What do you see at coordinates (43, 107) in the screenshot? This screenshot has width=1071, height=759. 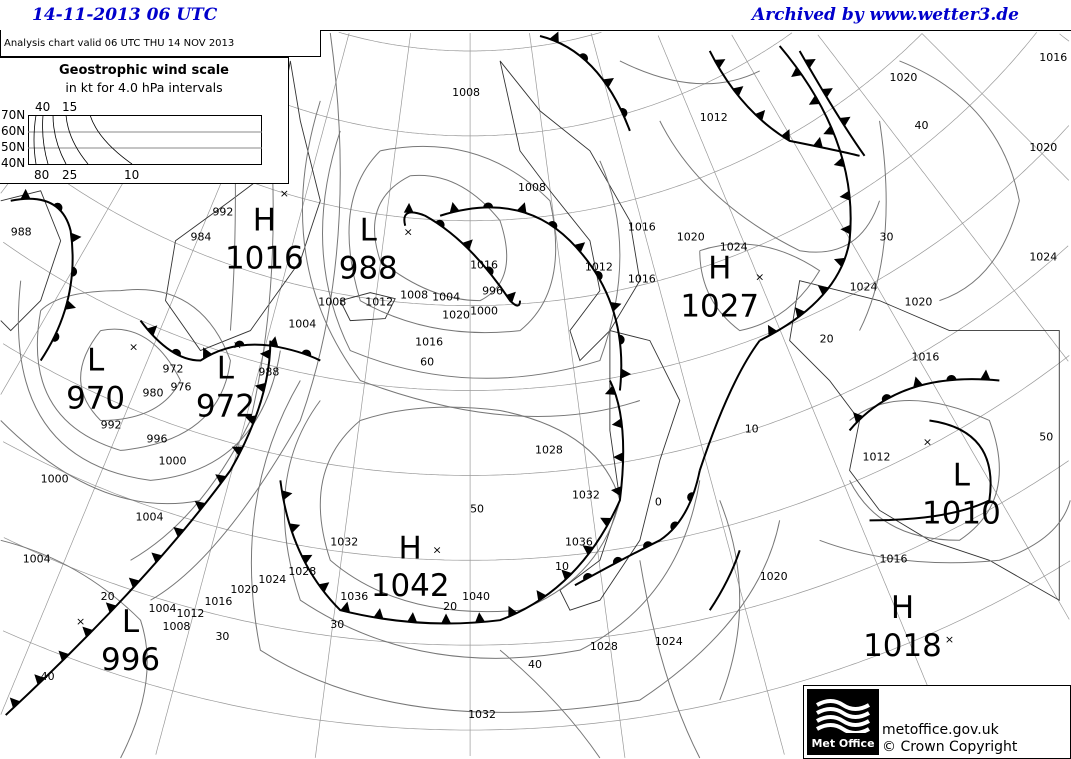 I see `speed-label: 40` at bounding box center [43, 107].